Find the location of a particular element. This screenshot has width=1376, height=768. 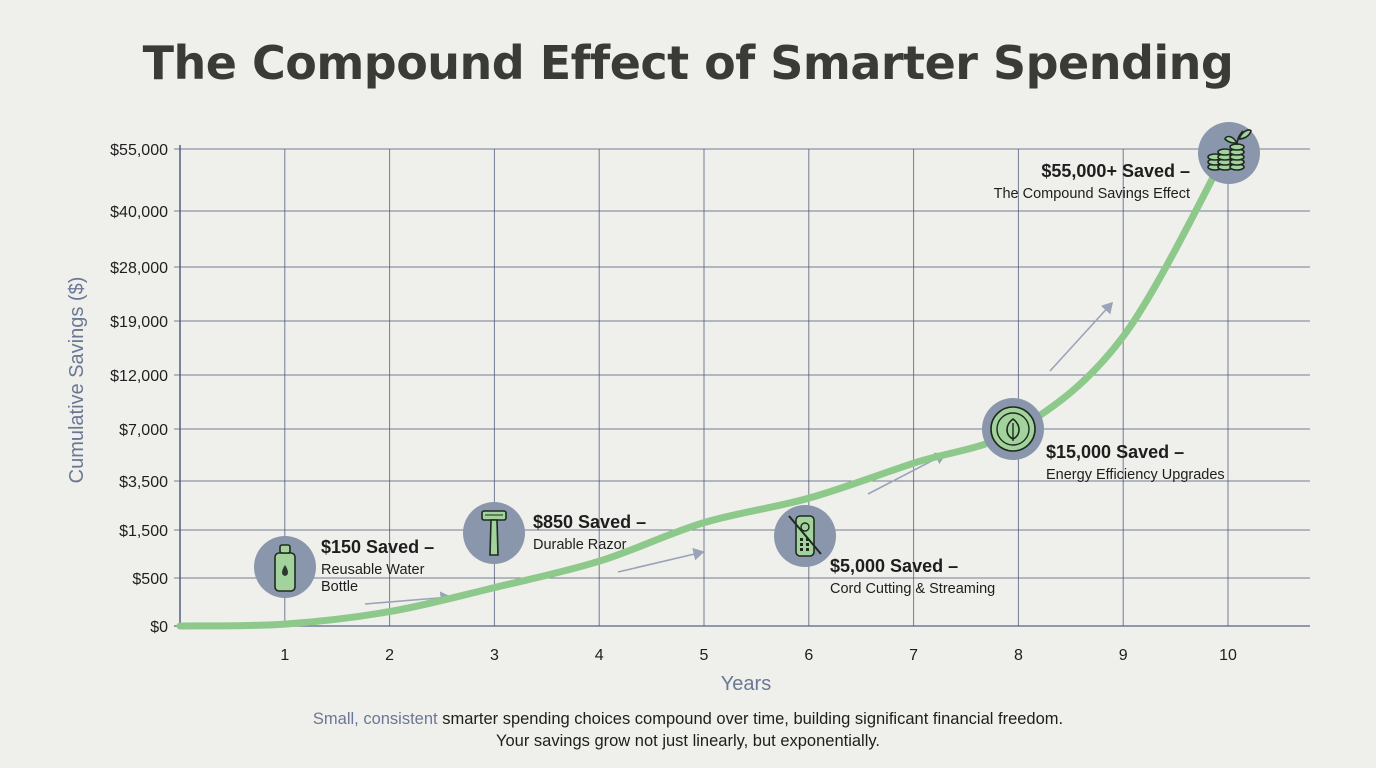

y-tick-label: $40,000 is located at coordinates (139, 212).